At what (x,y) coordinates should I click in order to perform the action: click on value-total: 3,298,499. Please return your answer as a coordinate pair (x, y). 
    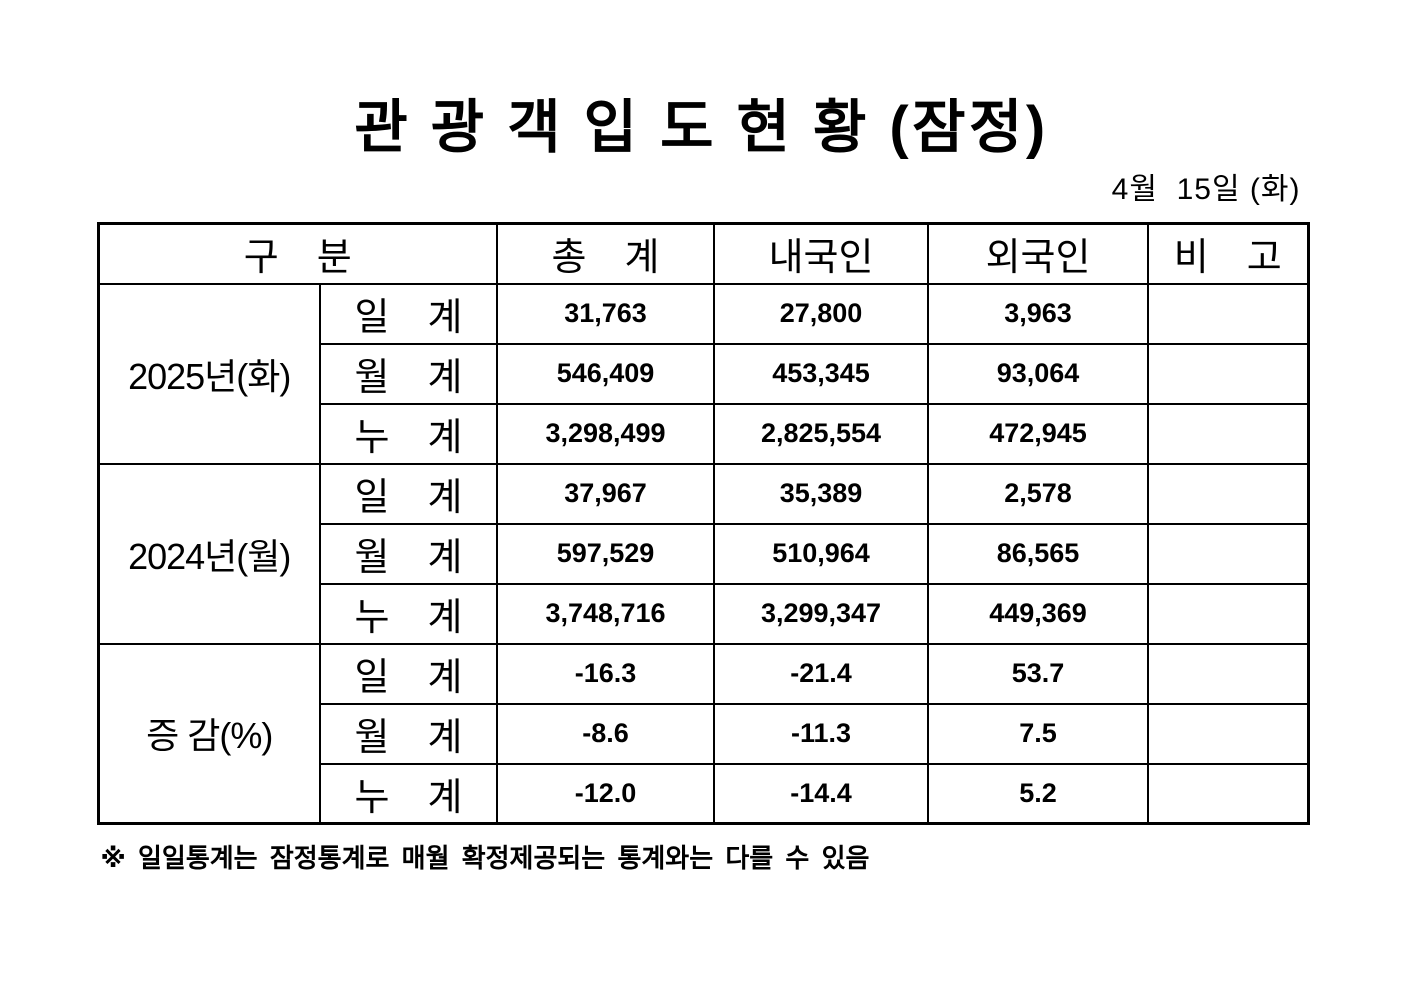
    Looking at the image, I should click on (606, 433).